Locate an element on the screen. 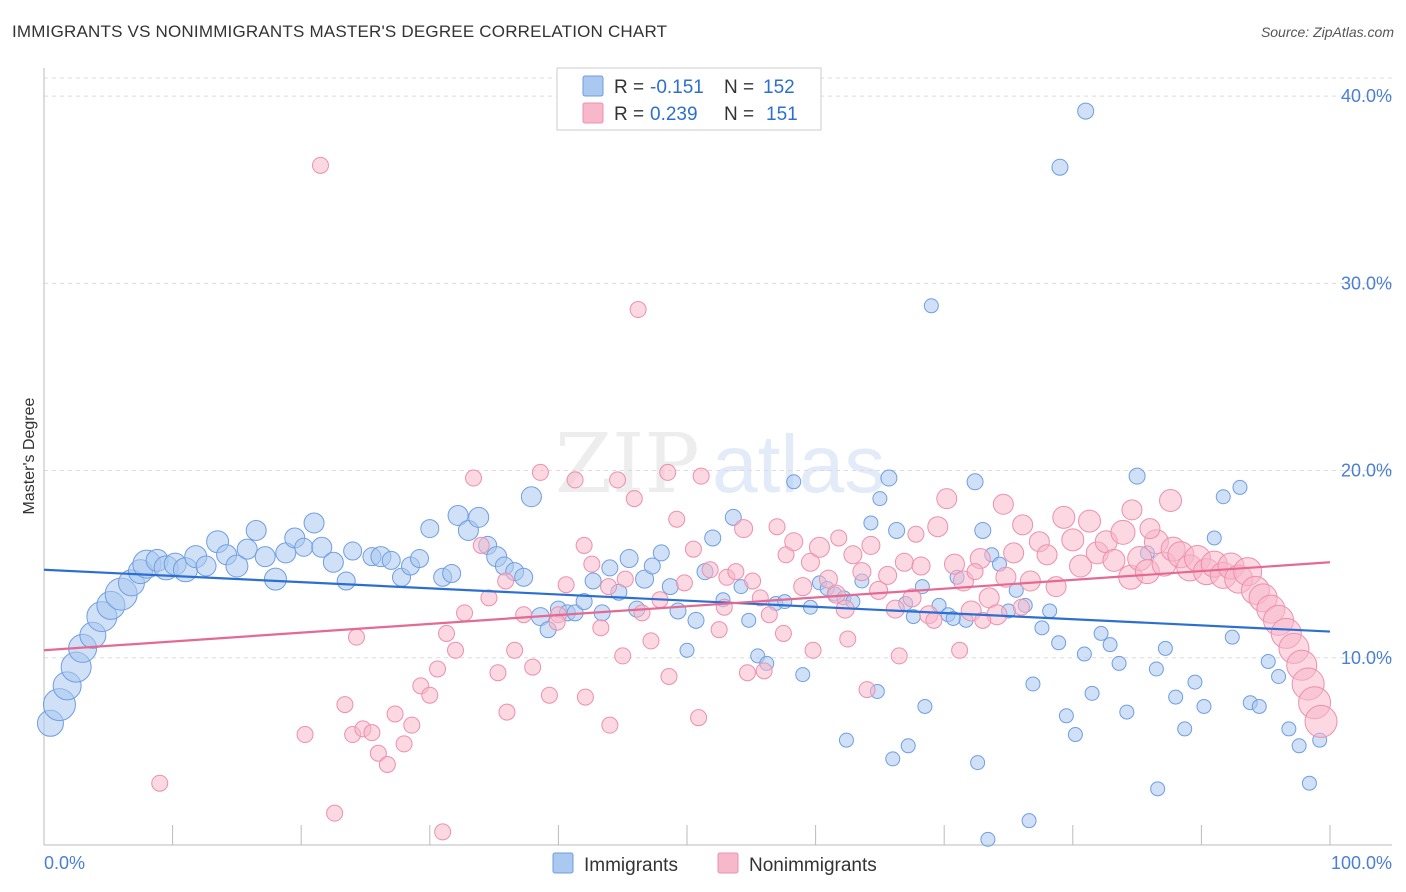 This screenshot has height=892, width=1406. bottom-legend-swatch-nonimmigrants is located at coordinates (728, 863).